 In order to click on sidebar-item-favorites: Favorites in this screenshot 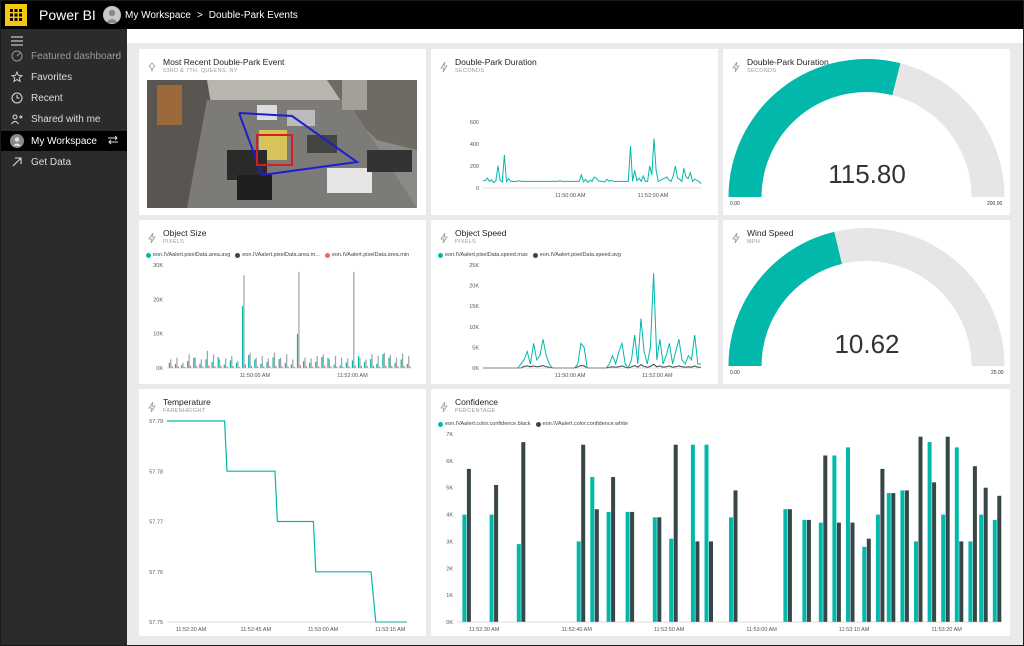, I will do `click(64, 77)`.